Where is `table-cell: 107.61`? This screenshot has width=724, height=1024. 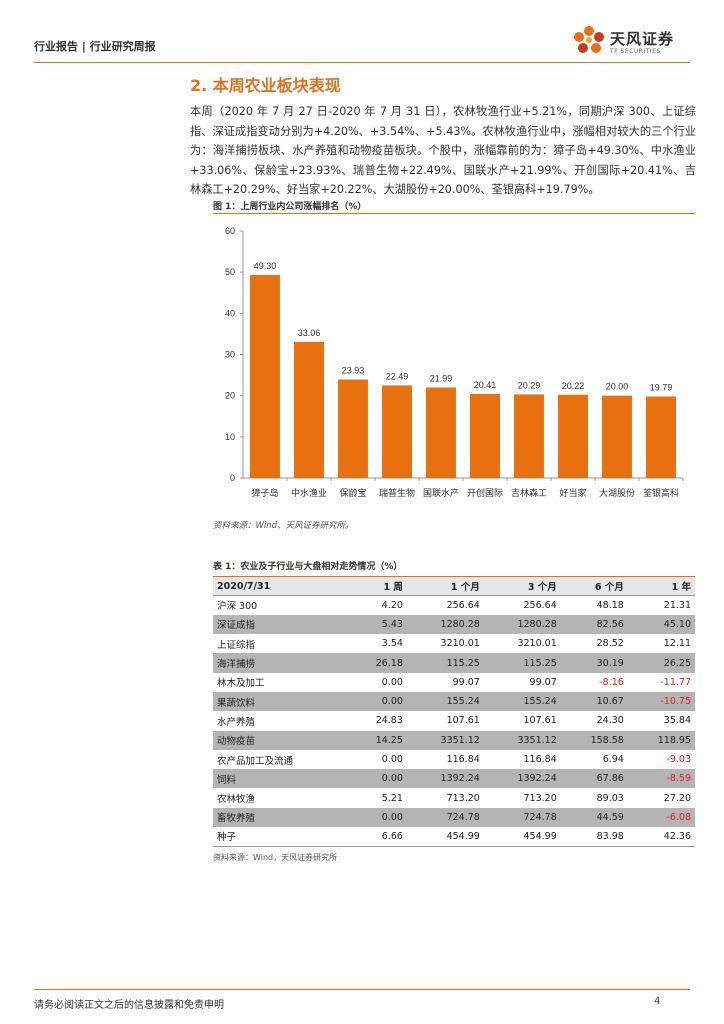 table-cell: 107.61 is located at coordinates (463, 721).